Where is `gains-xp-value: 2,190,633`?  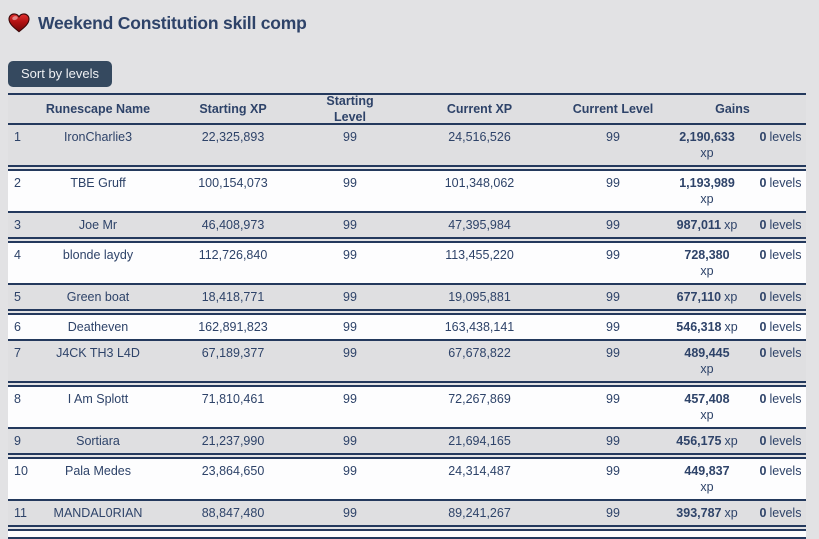 gains-xp-value: 2,190,633 is located at coordinates (707, 137).